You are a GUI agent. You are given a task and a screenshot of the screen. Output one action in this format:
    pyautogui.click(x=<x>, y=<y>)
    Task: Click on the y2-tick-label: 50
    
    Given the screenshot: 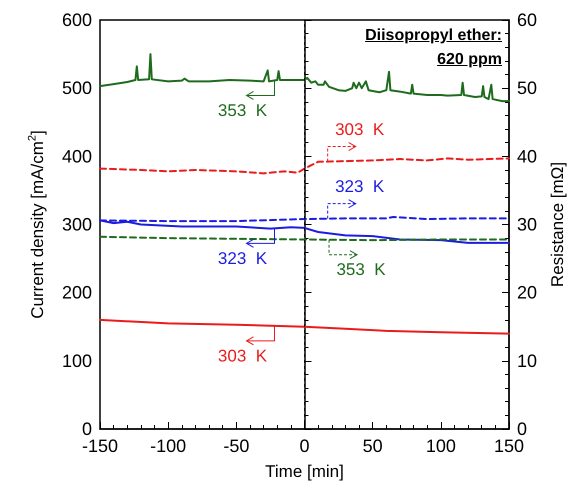 What is the action you would take?
    pyautogui.click(x=527, y=88)
    